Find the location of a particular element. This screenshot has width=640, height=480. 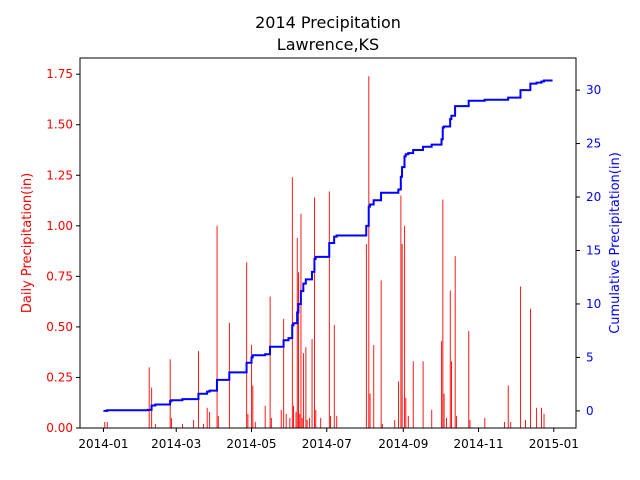

left-y-tick-label: 1.50 is located at coordinates (59, 125).